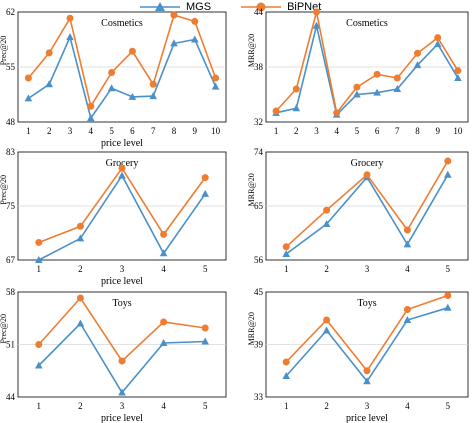 The height and width of the screenshot is (423, 474). What do you see at coordinates (174, 131) in the screenshot?
I see `x-tick-label: 8` at bounding box center [174, 131].